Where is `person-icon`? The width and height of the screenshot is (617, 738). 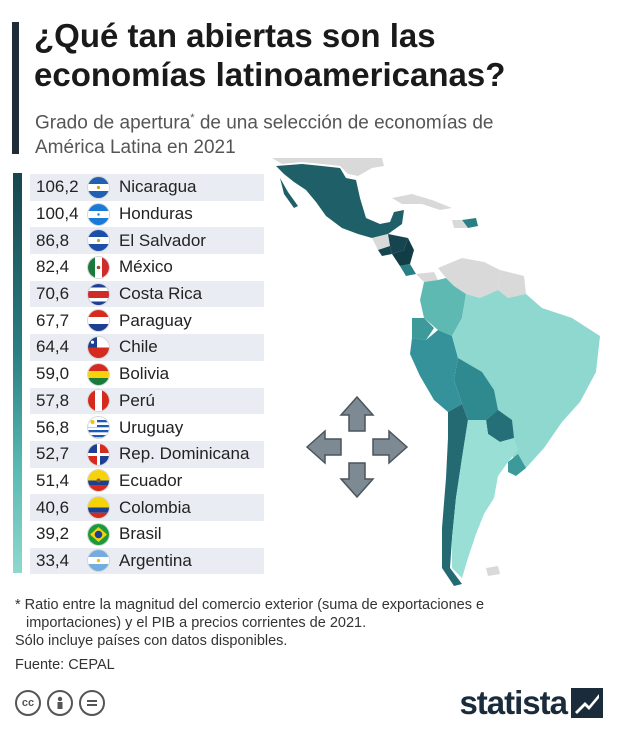 person-icon is located at coordinates (60, 703).